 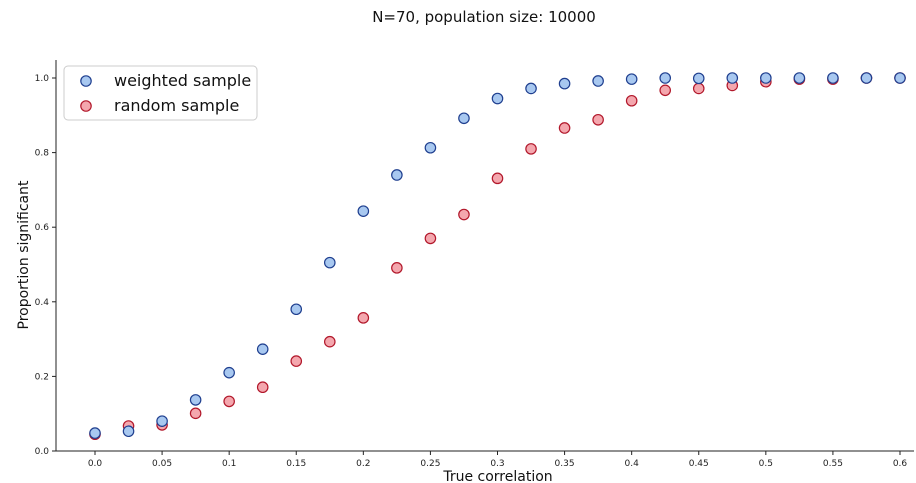 What do you see at coordinates (632, 464) in the screenshot?
I see `x-tick-label: 0.4` at bounding box center [632, 464].